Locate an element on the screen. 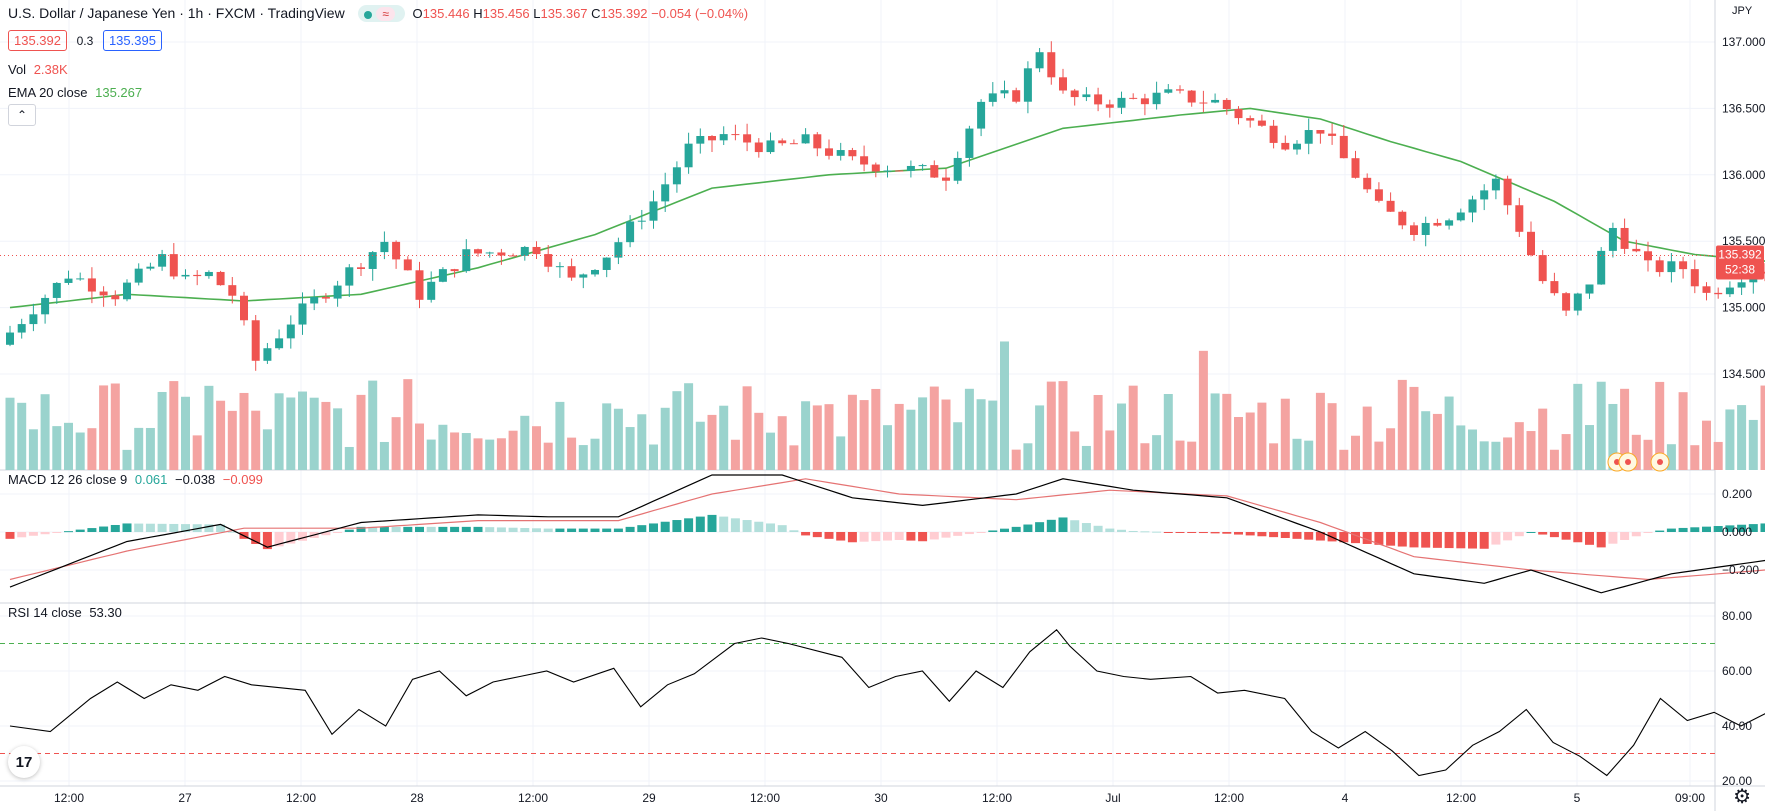 The height and width of the screenshot is (811, 1765). volume-legend: Vol 2.38K is located at coordinates (38, 69).